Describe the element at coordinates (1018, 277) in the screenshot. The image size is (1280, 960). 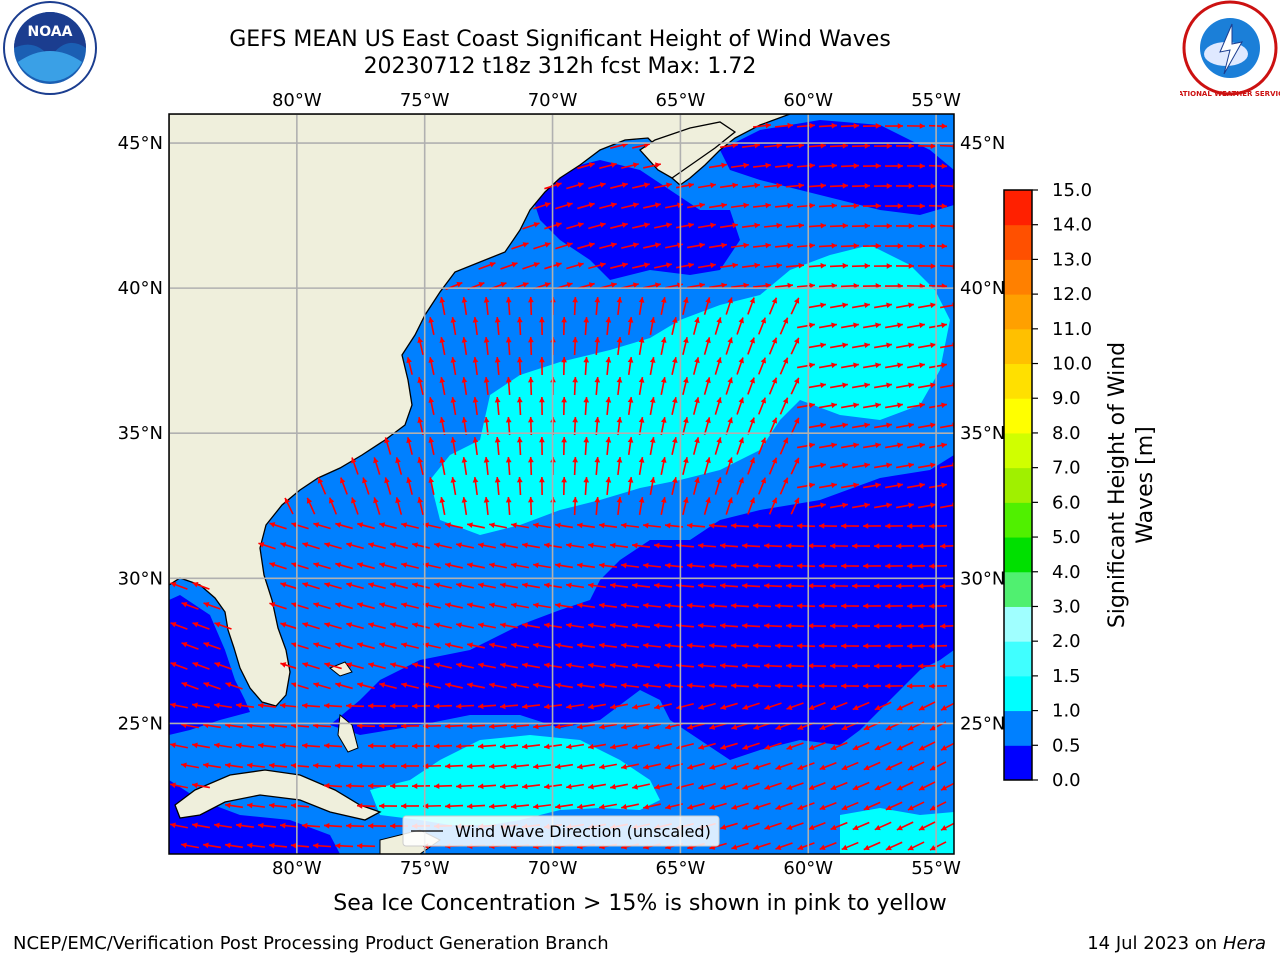
I see `colorbar-segment` at that location.